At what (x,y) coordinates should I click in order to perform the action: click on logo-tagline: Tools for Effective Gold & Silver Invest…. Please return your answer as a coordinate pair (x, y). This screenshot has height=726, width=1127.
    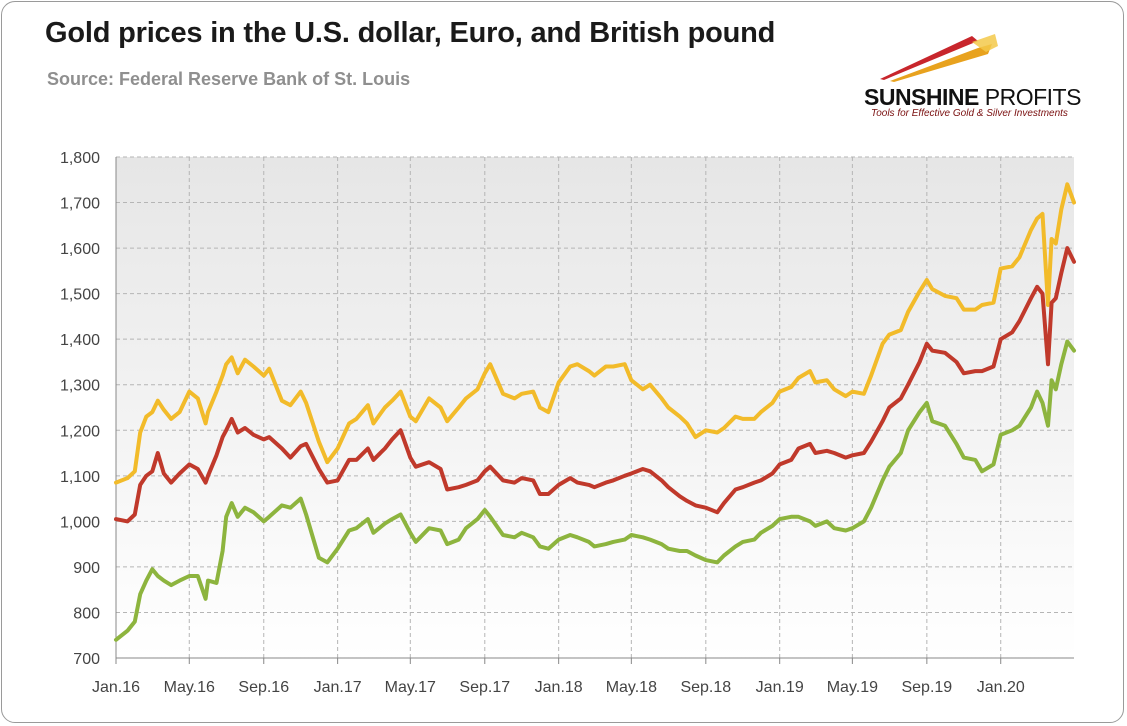
    Looking at the image, I should click on (969, 113).